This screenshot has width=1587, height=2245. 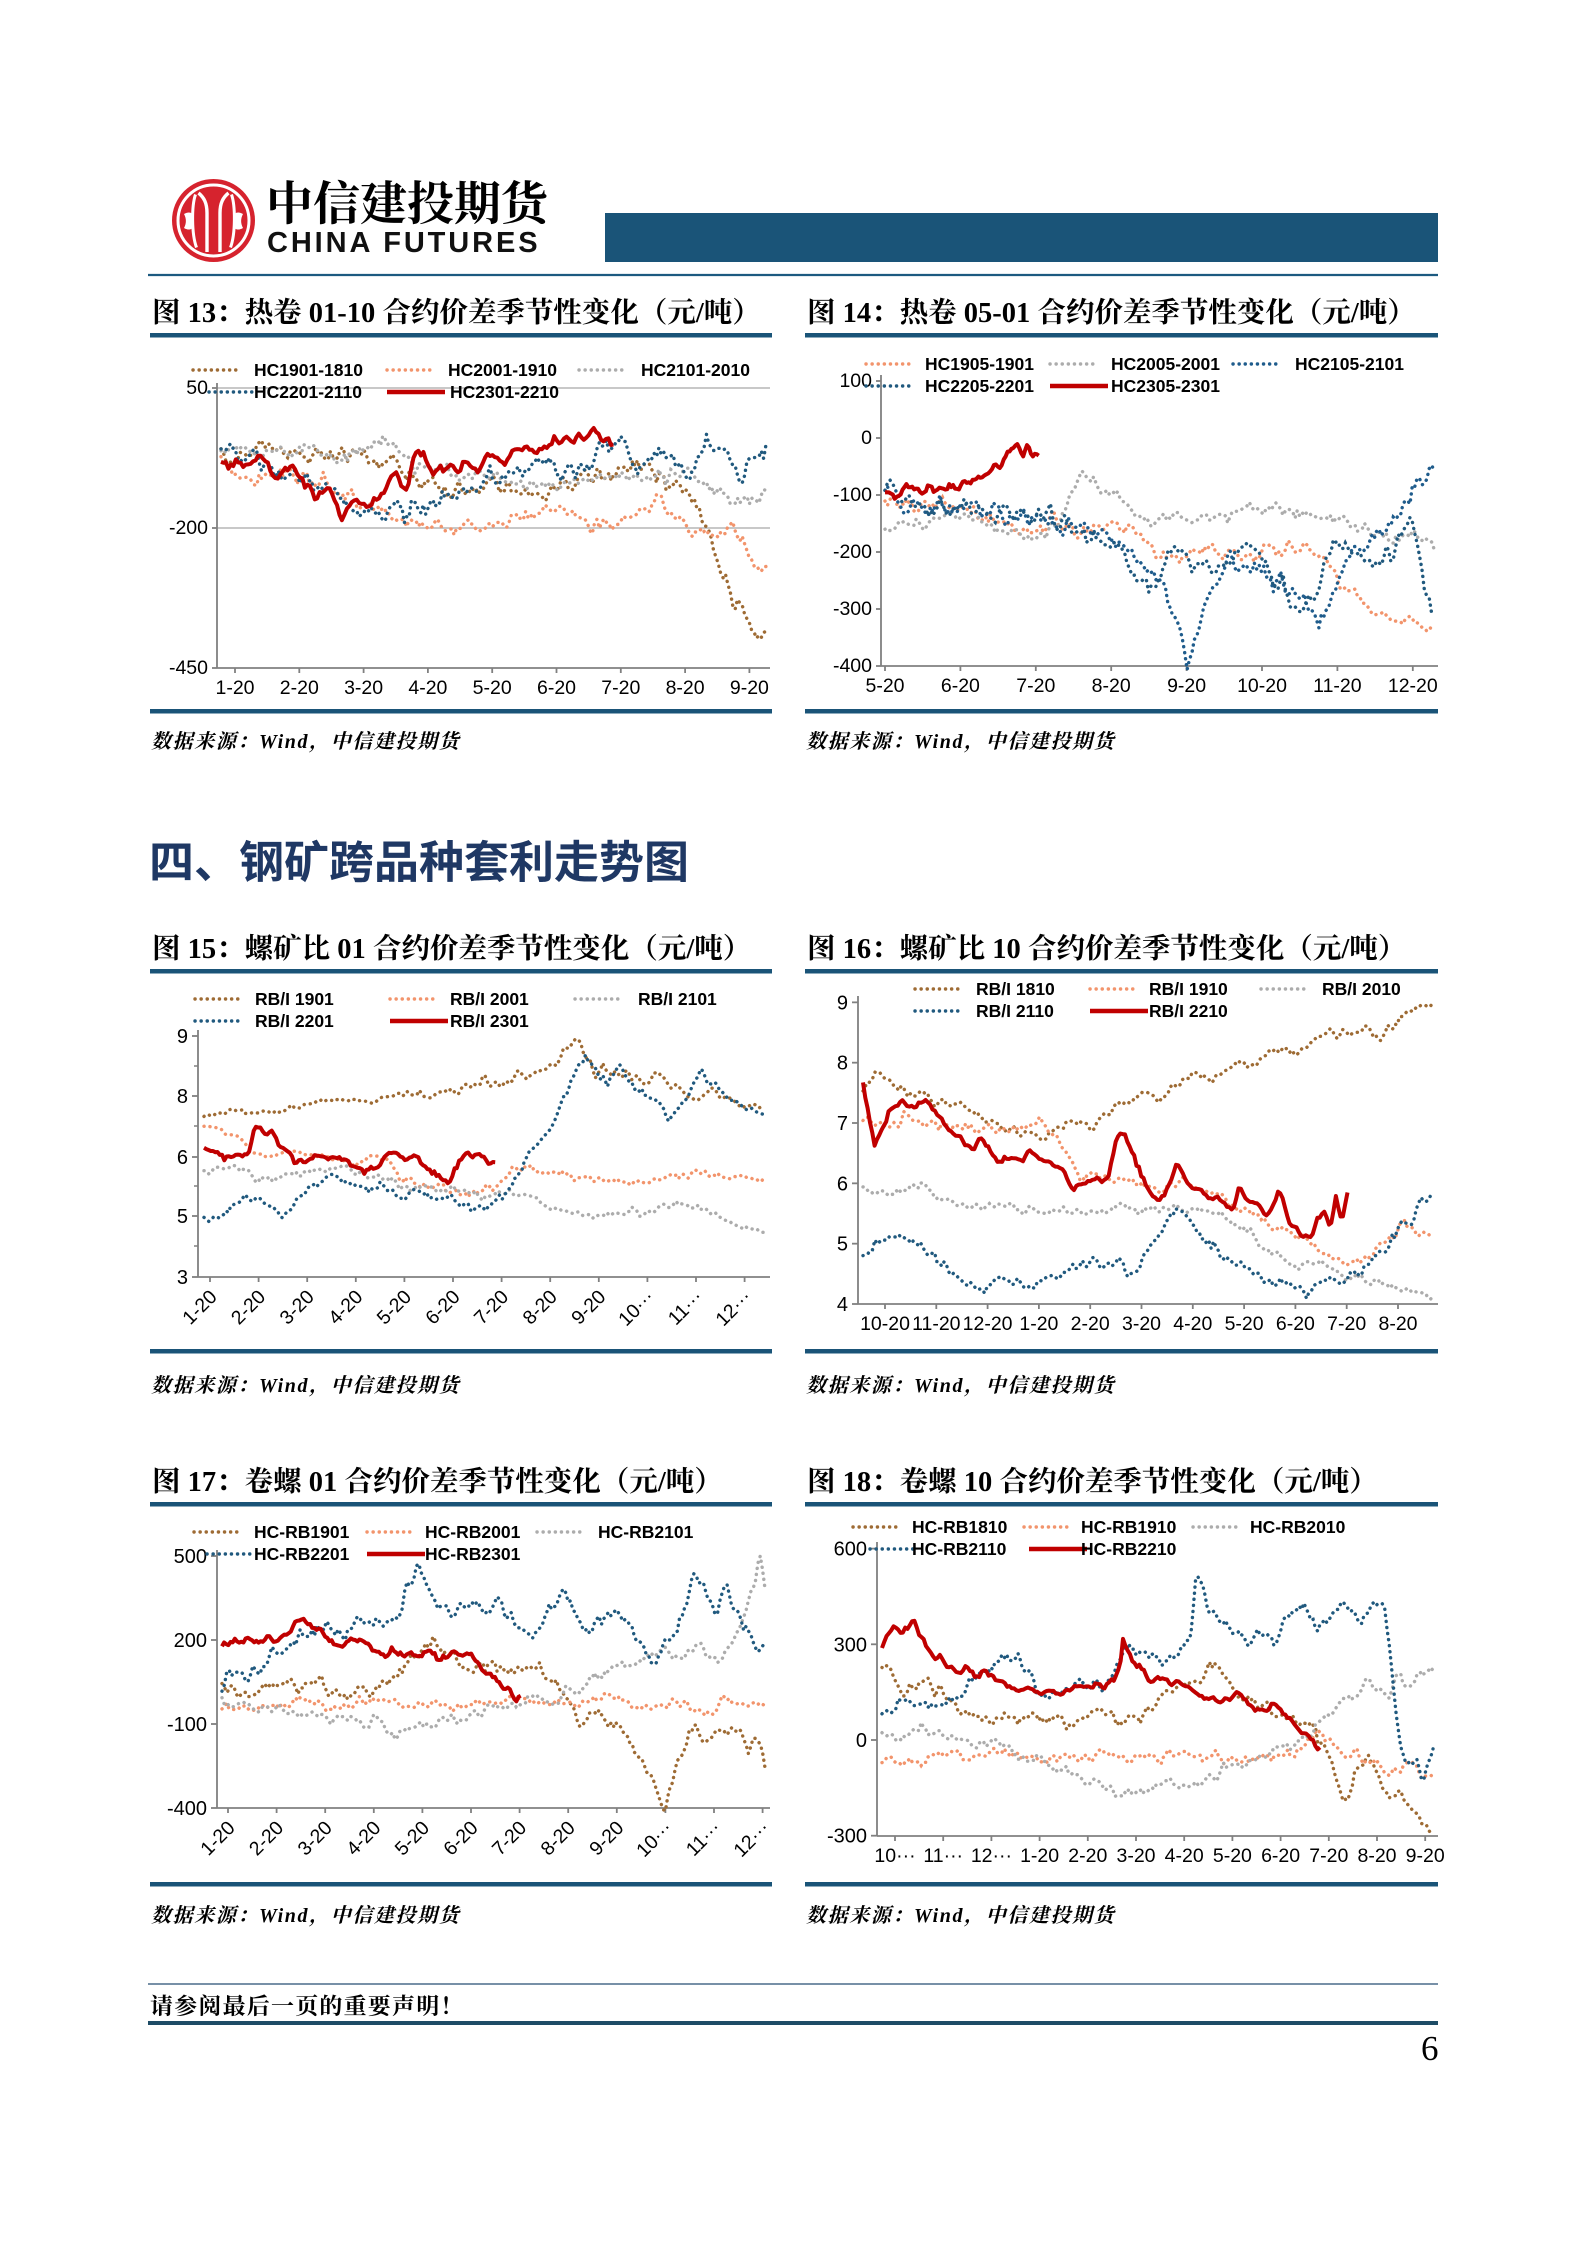 What do you see at coordinates (1188, 989) in the screenshot?
I see `svg-text: RB/I 1910` at bounding box center [1188, 989].